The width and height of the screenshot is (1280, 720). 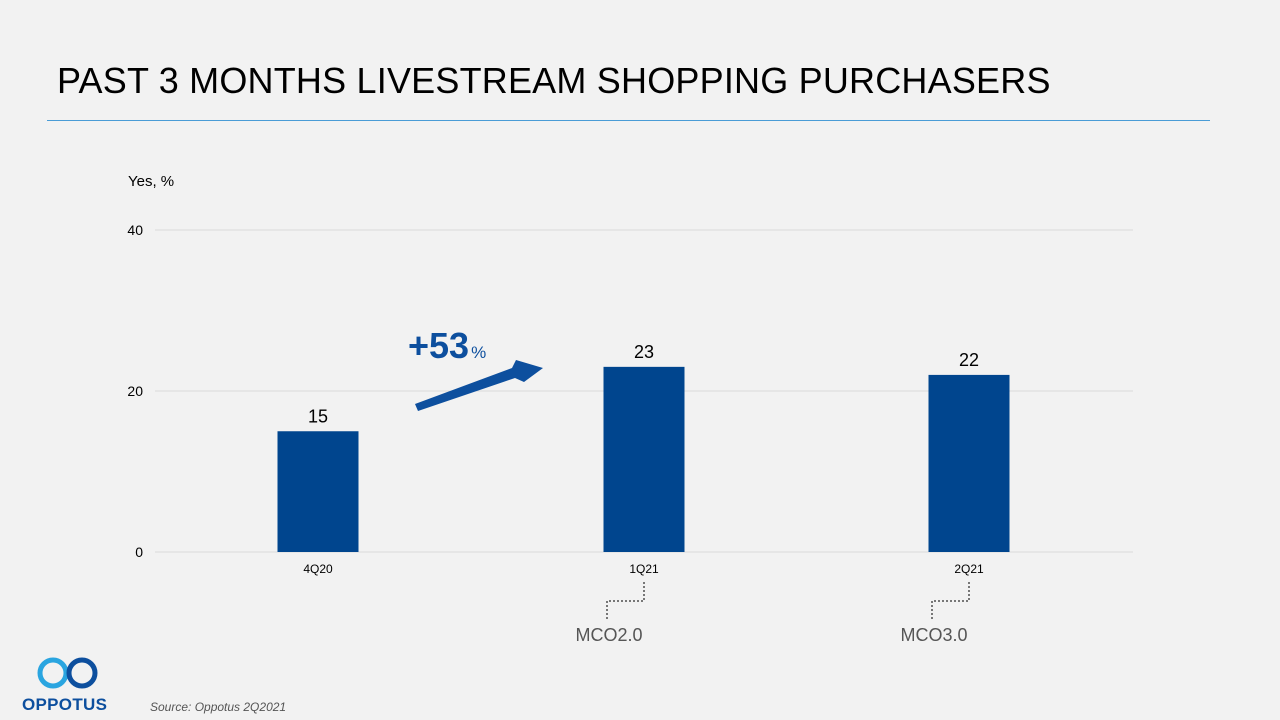 What do you see at coordinates (318, 491) in the screenshot?
I see `bar-4Q20` at bounding box center [318, 491].